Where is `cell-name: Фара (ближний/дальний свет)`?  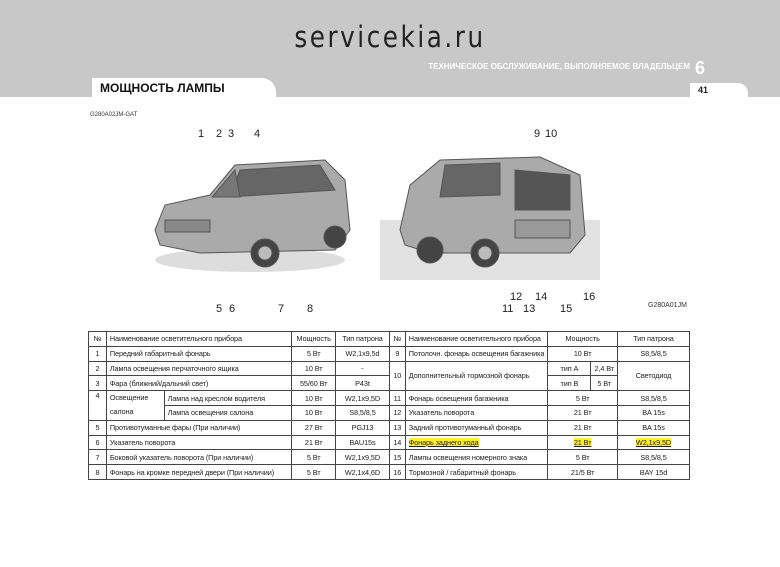 cell-name: Фара (ближний/дальний свет) is located at coordinates (199, 383).